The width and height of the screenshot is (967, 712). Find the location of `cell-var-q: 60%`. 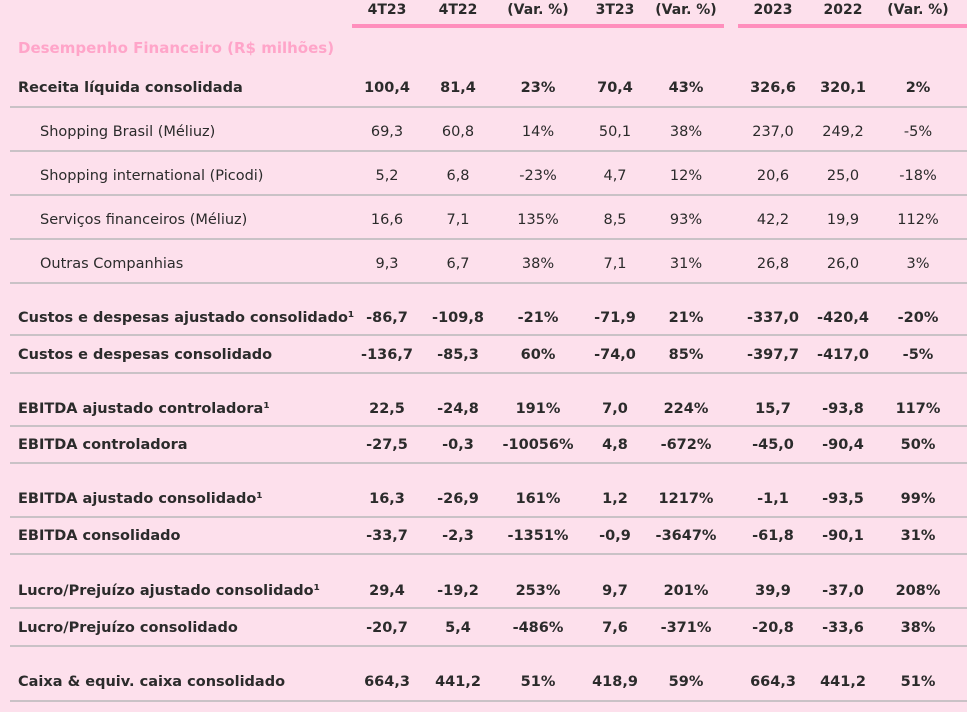

cell-var-q: 60% is located at coordinates (538, 355).